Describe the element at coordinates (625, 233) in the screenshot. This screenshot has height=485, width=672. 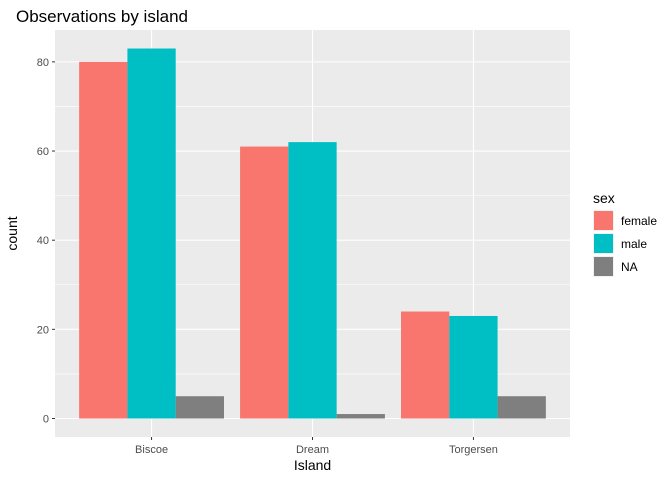
I see `legend: sex female male NA` at that location.